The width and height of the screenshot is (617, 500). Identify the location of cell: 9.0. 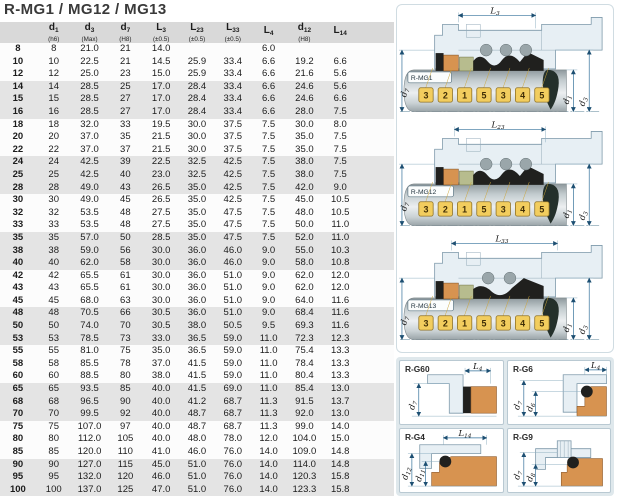
(268, 276).